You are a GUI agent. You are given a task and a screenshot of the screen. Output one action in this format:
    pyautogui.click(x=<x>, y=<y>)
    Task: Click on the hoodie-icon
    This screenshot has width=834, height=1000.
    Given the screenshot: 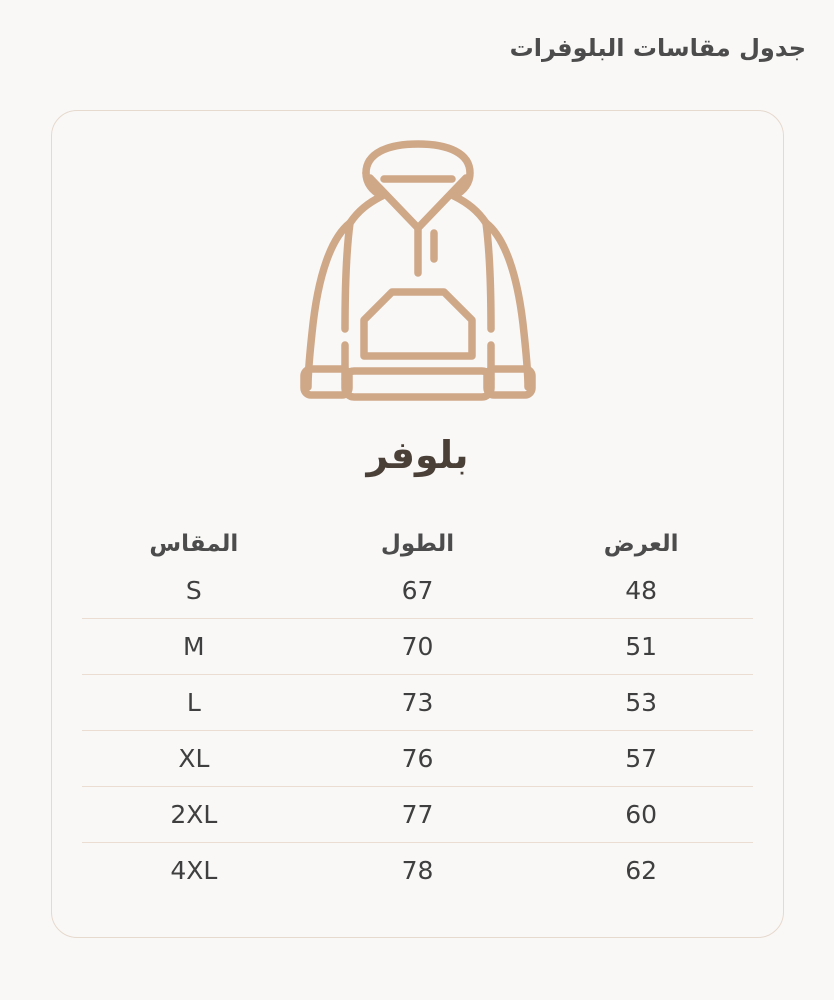 What is the action you would take?
    pyautogui.click(x=418, y=269)
    